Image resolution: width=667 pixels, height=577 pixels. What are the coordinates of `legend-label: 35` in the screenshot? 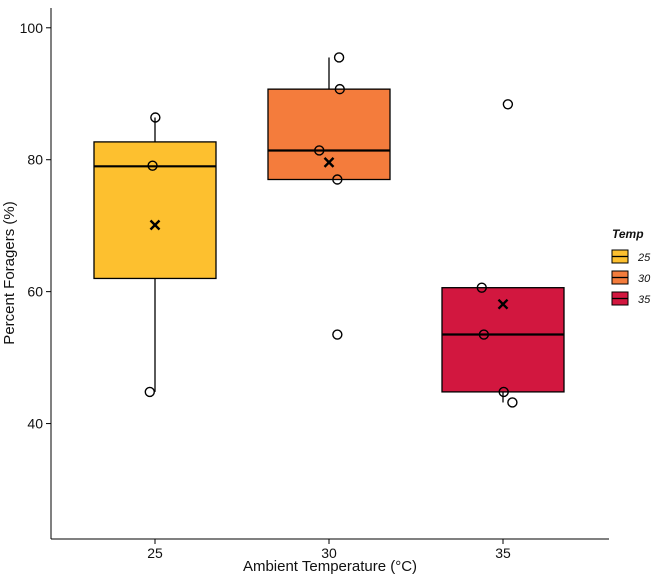 It's located at (644, 300).